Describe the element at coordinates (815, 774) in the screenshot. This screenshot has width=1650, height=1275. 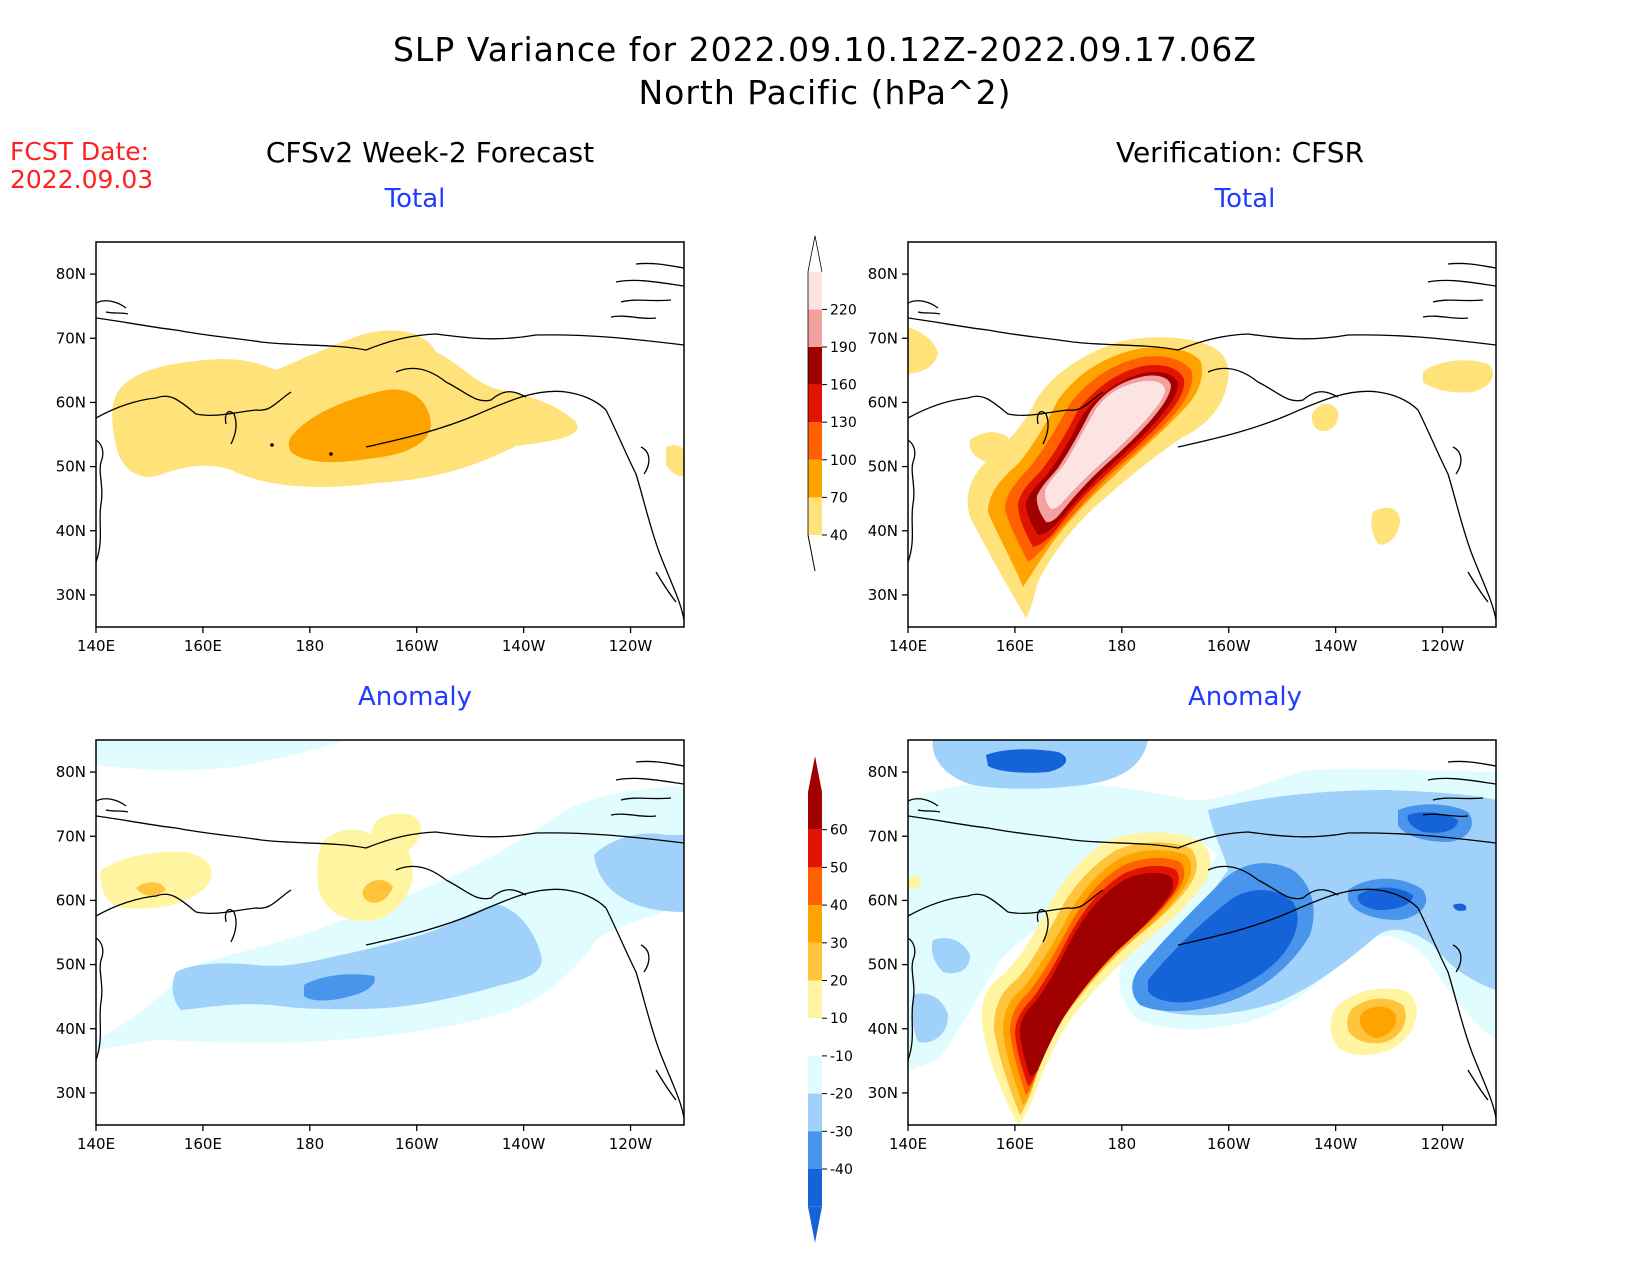
I see `colorbar-anomaly-top-arrow` at that location.